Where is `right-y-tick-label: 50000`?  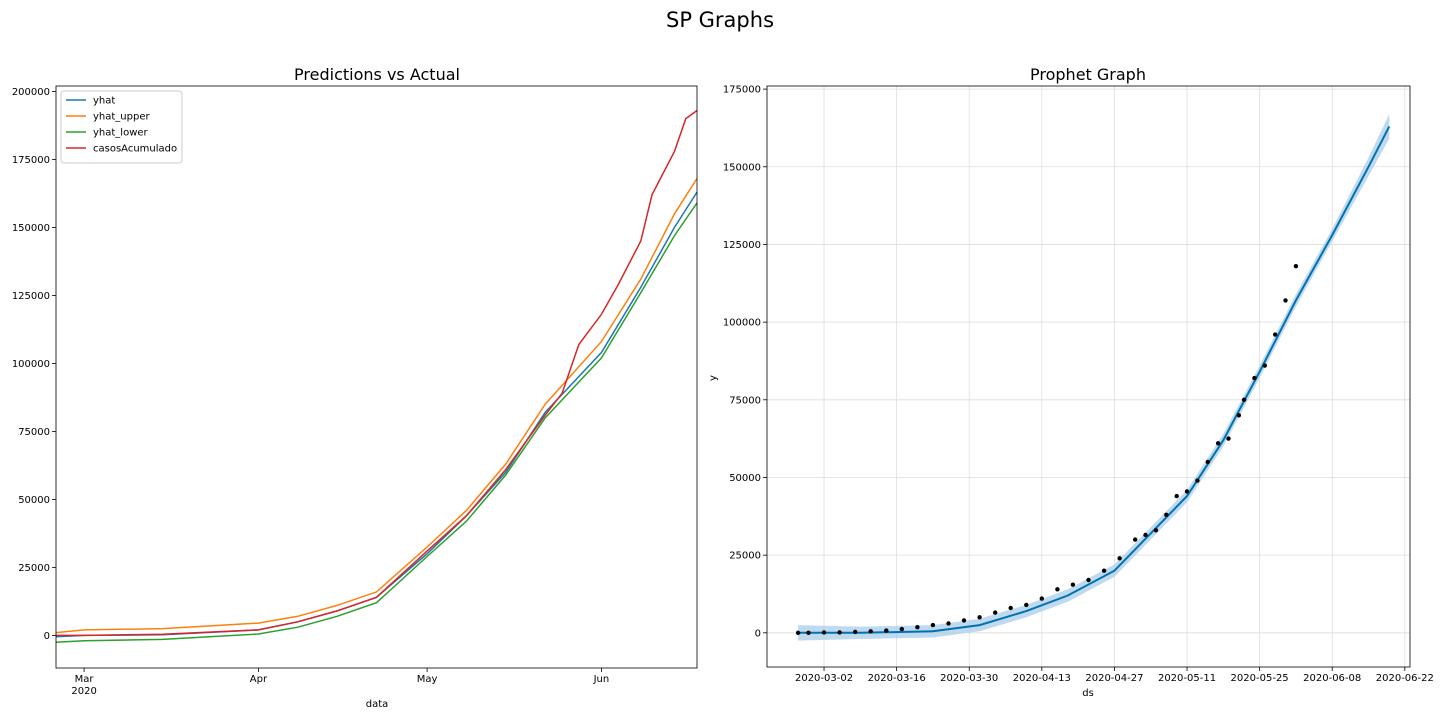
right-y-tick-label: 50000 is located at coordinates (745, 478).